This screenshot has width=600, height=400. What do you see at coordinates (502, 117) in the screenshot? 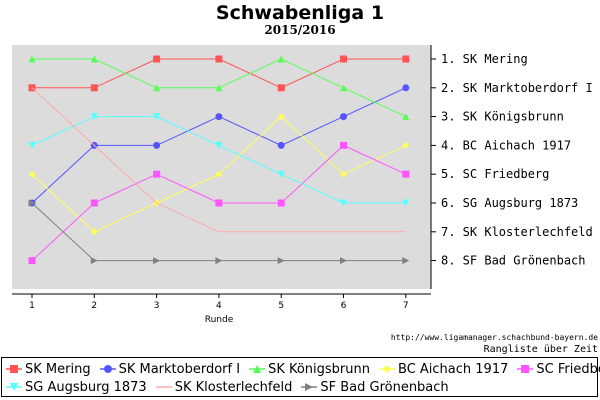
I see `rank-label: 3. SK Königsbrunn` at bounding box center [502, 117].